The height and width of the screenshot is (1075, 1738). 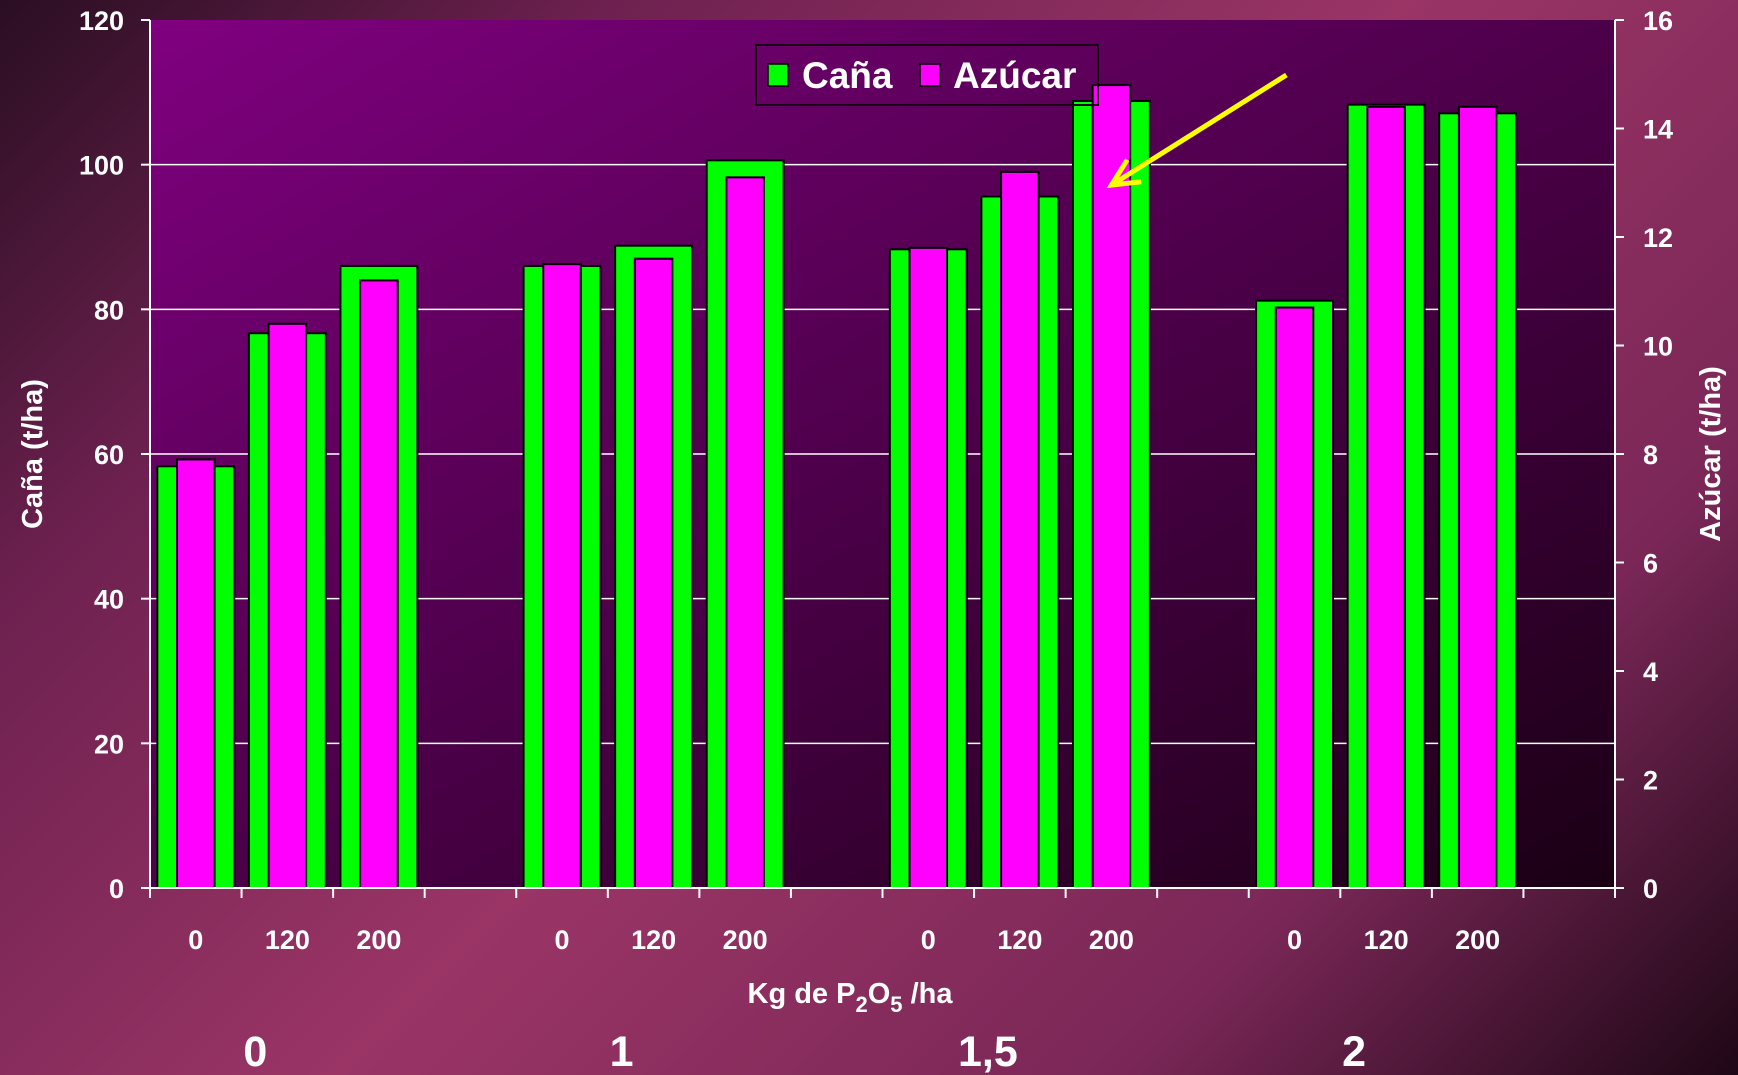 I want to click on legend-label-azucar: Azúcar, so click(x=1014, y=75).